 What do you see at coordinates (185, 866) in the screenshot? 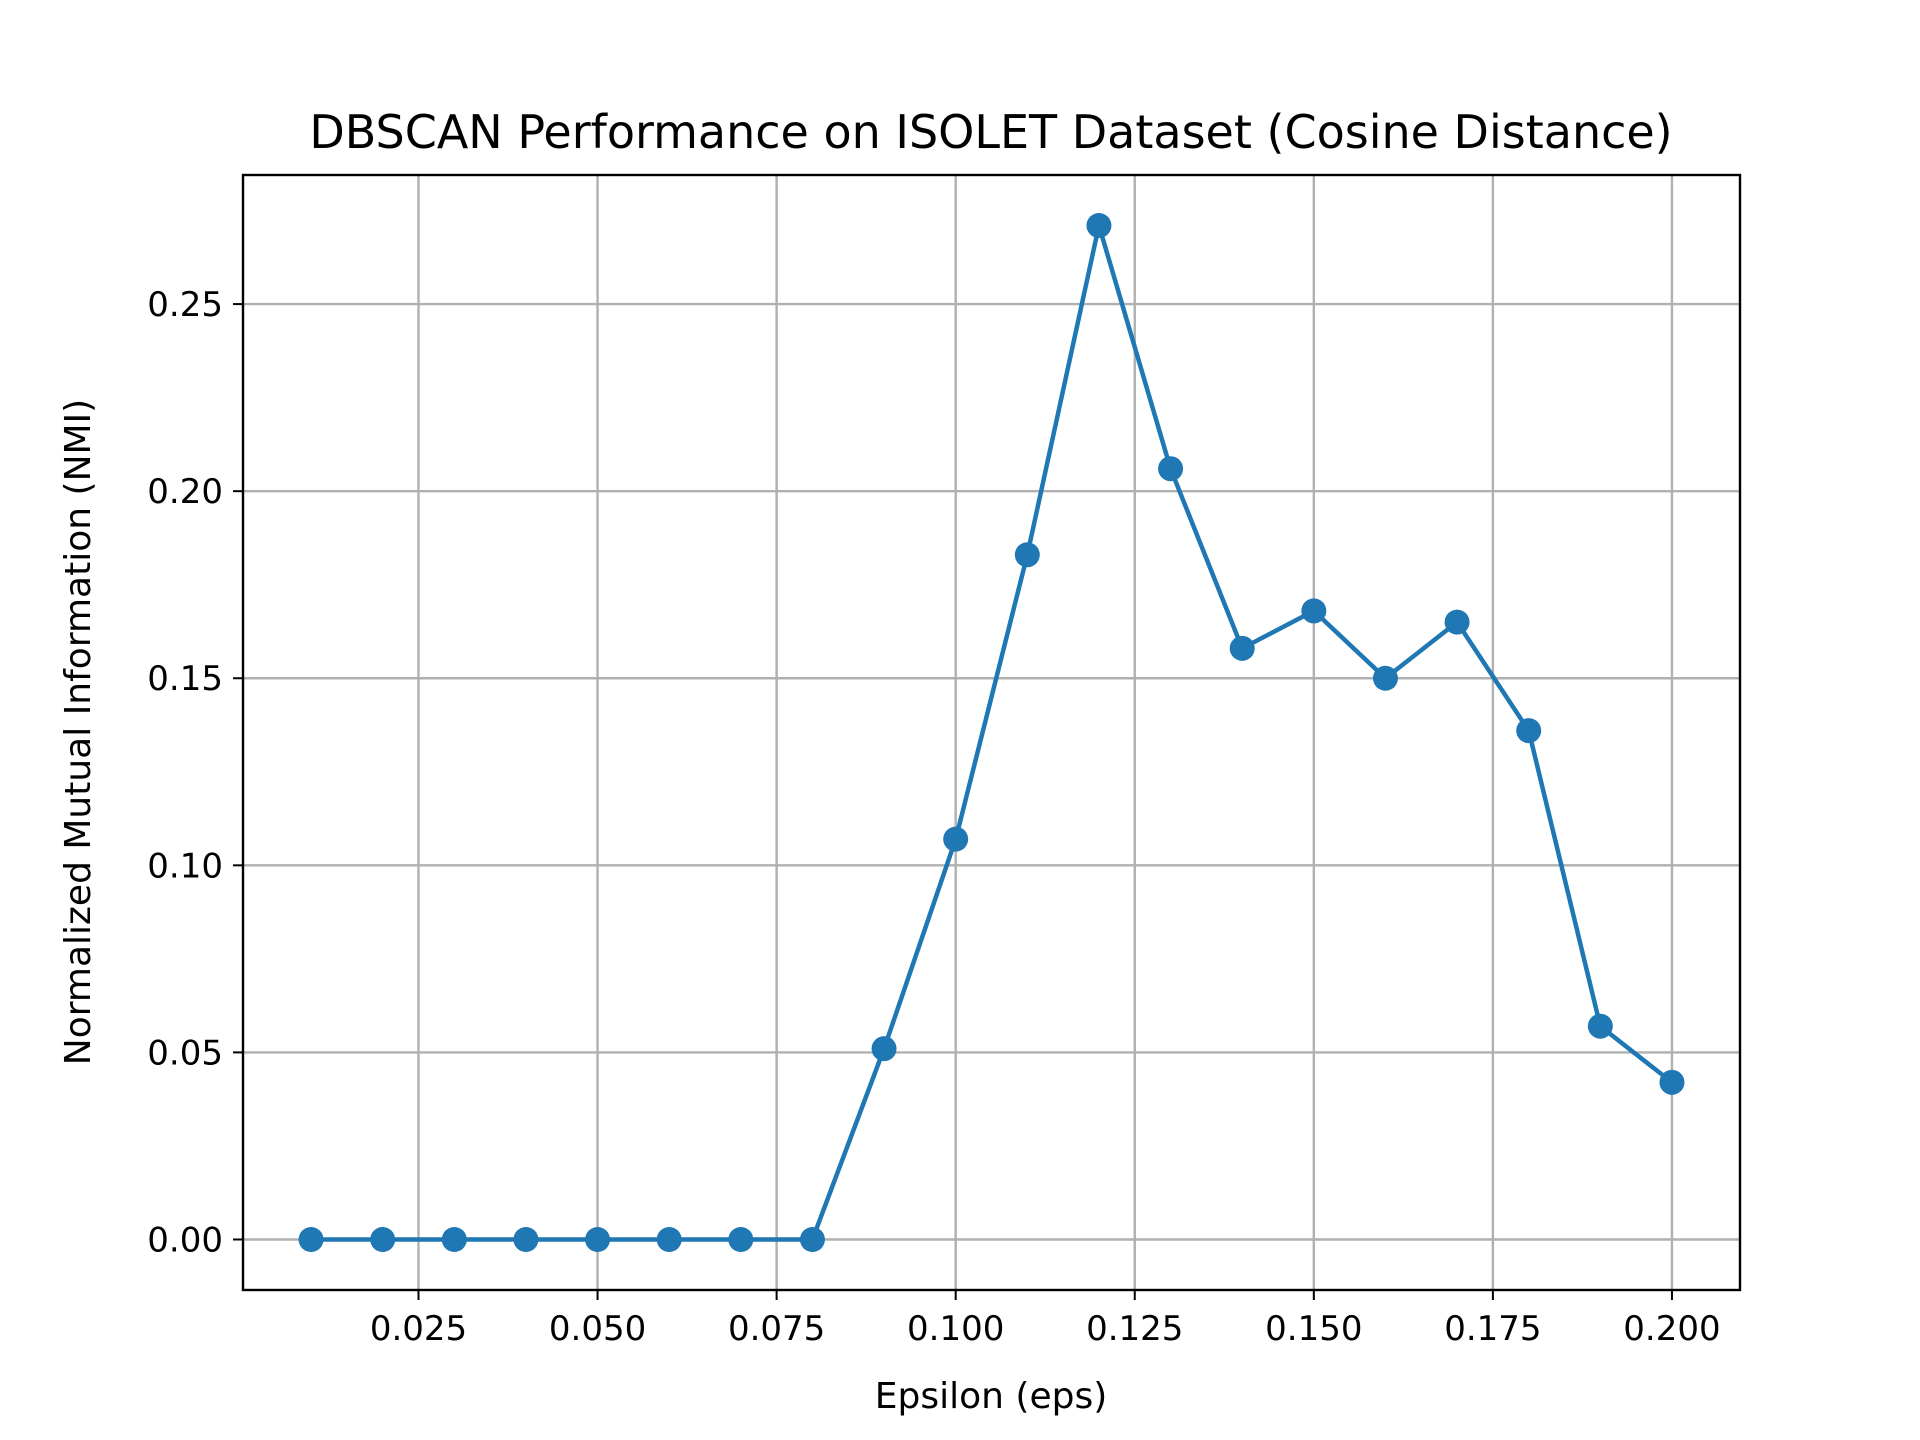
I see `y-tick-label: 0.10` at bounding box center [185, 866].